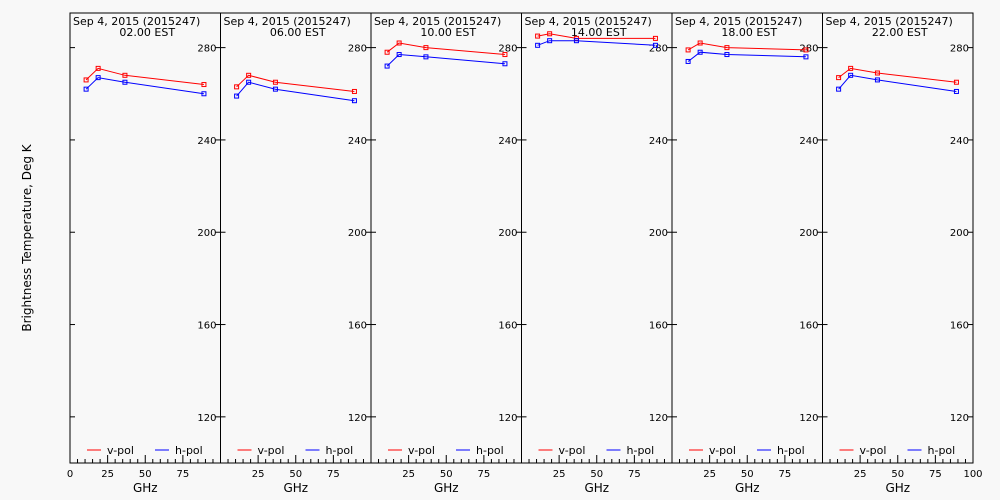  Describe the element at coordinates (448, 32) in the screenshot. I see `panel-subtitle: 10.00 EST` at that location.